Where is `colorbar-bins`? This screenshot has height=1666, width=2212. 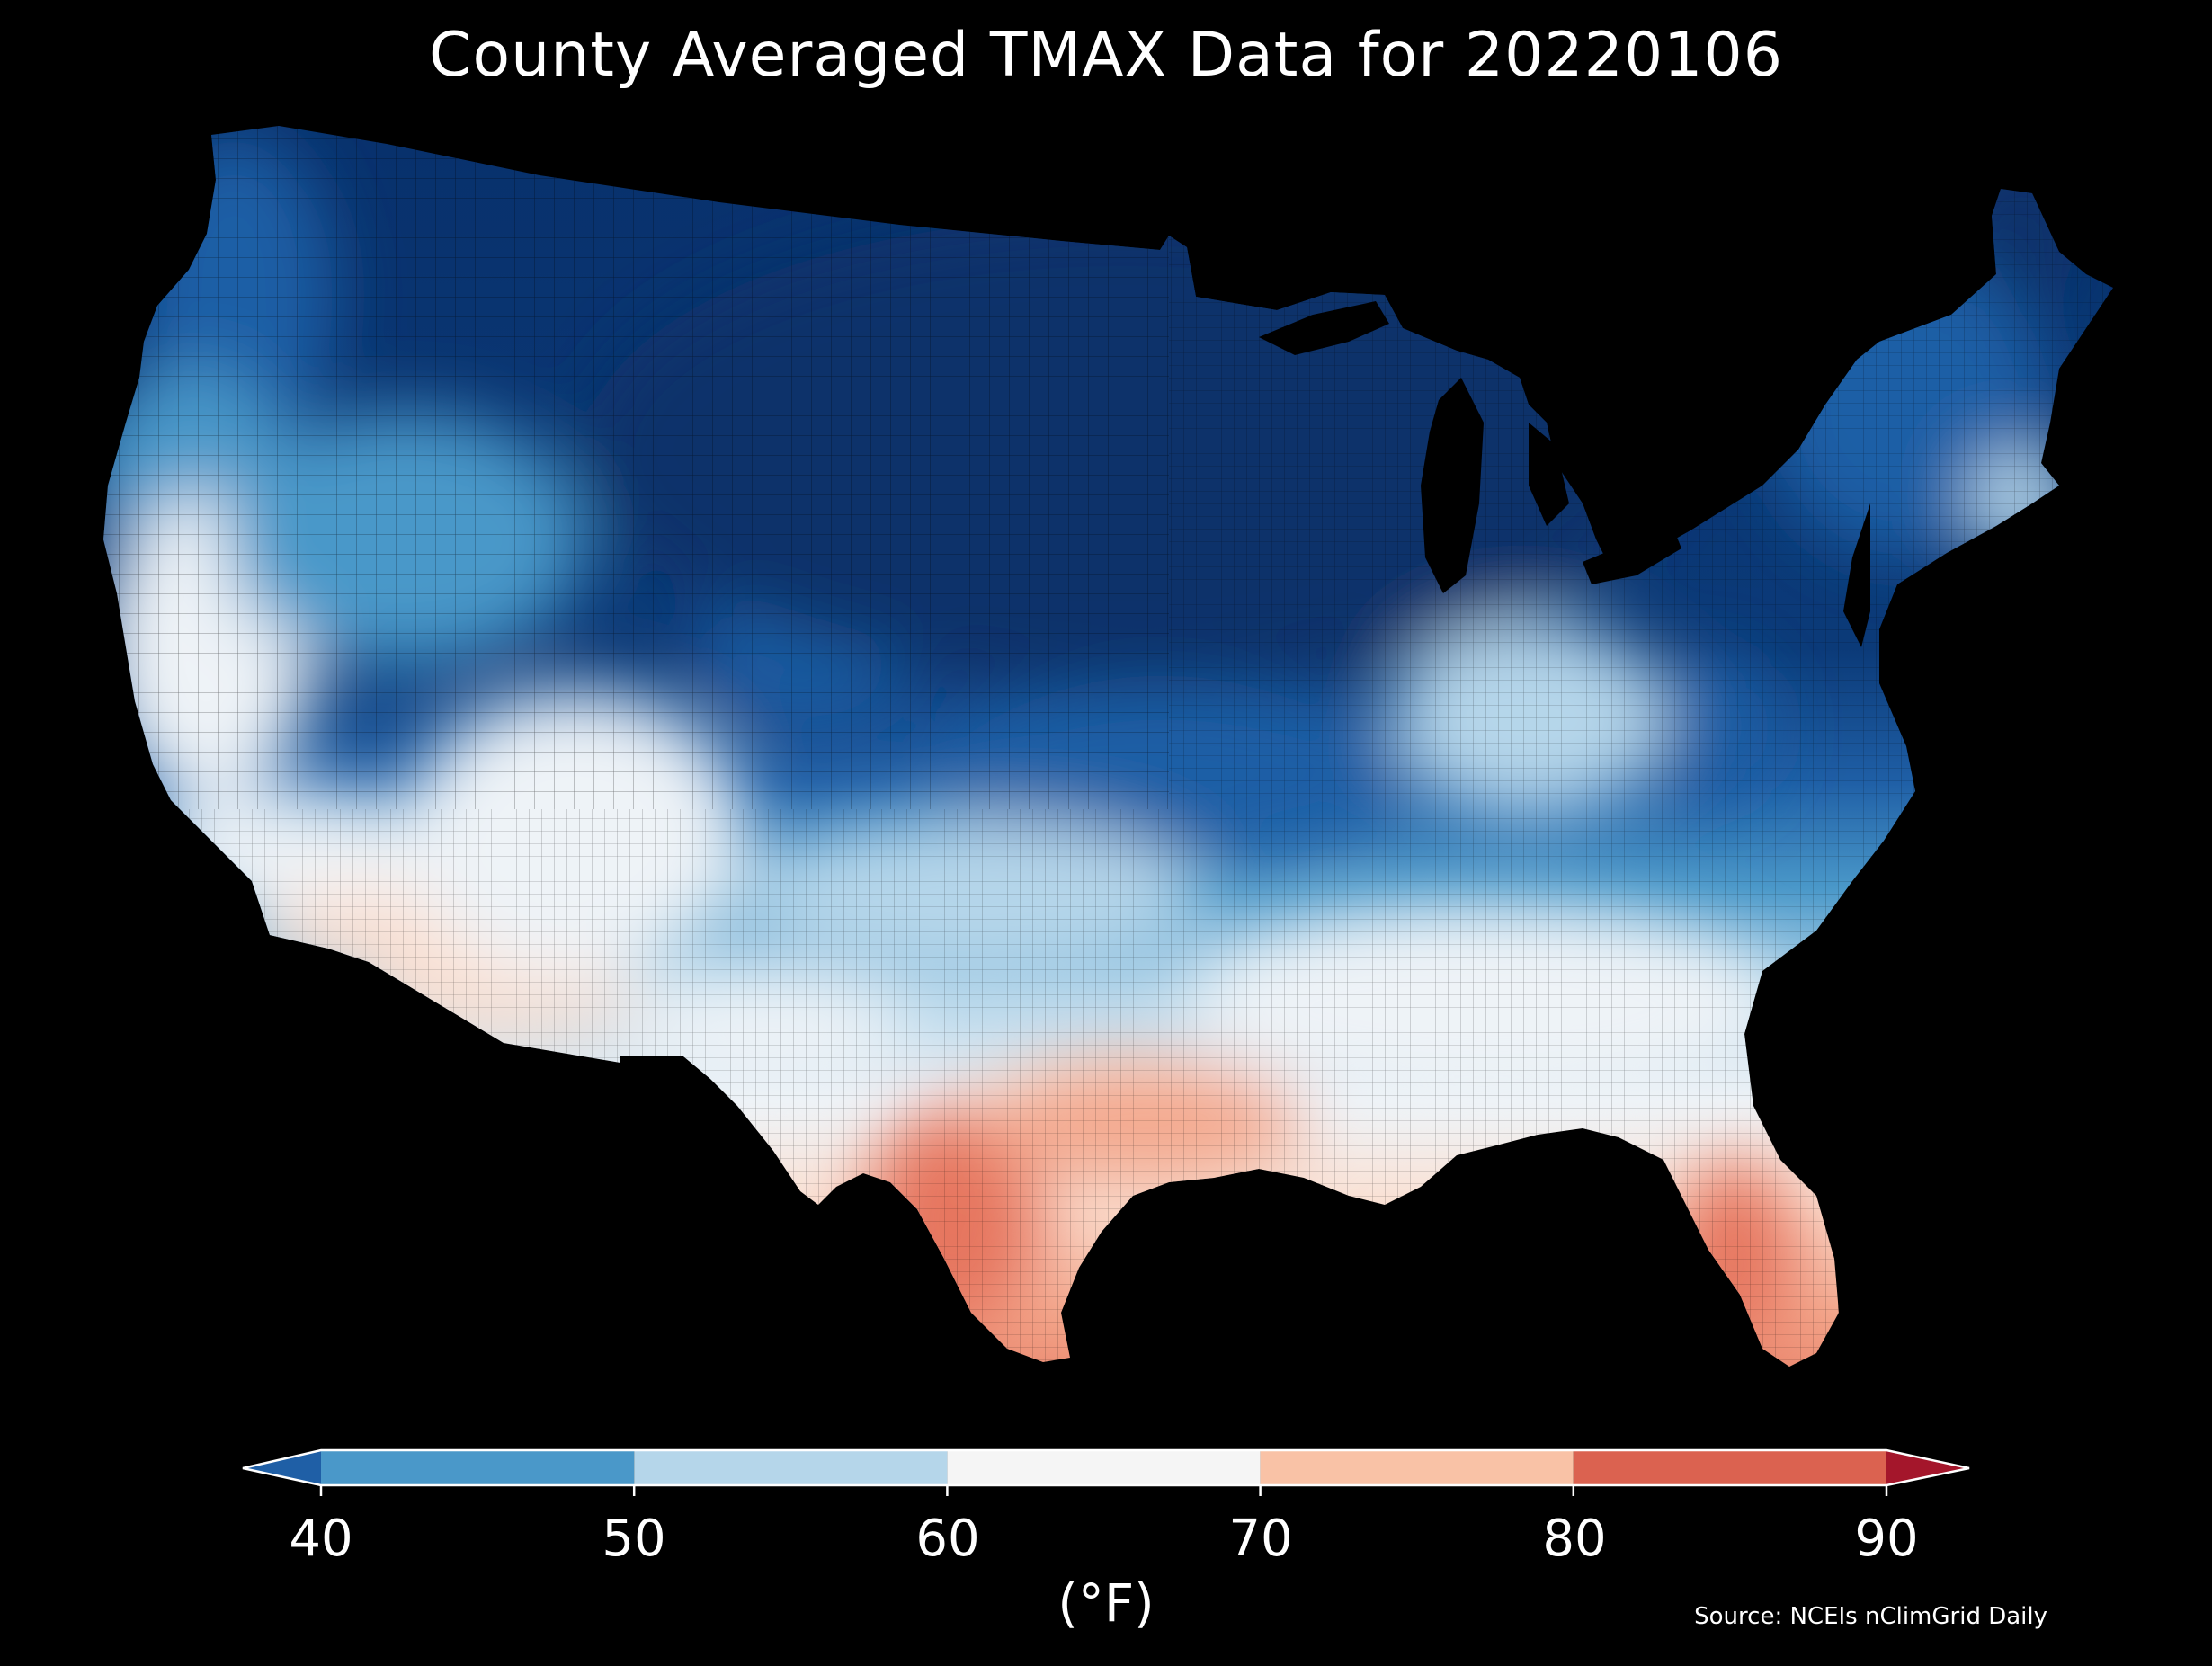
colorbar-bins is located at coordinates (1103, 1468).